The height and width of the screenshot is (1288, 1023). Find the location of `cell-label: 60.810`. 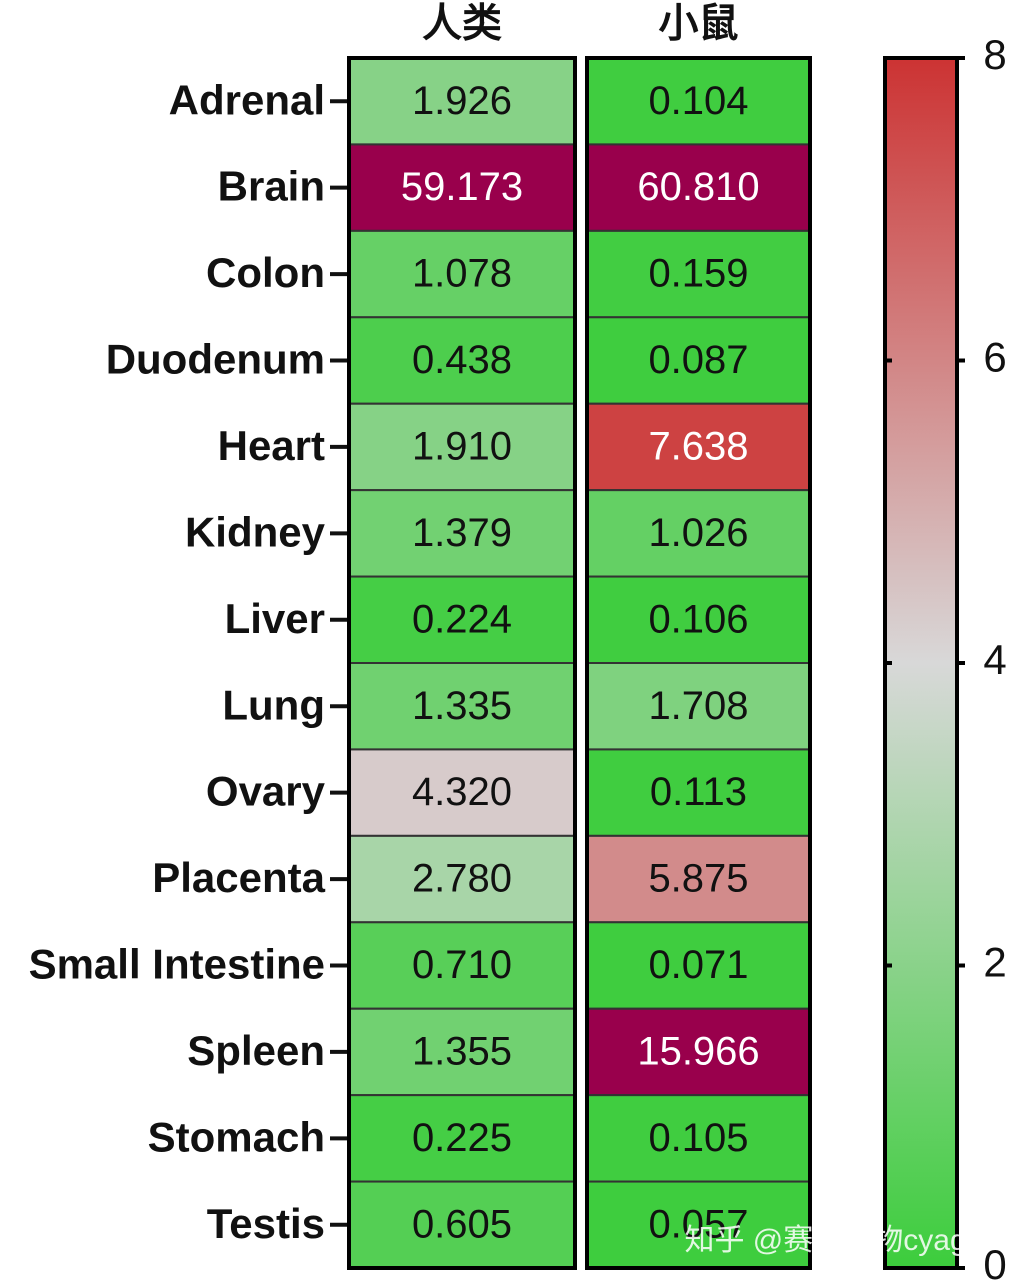

cell-label: 60.810 is located at coordinates (698, 187).